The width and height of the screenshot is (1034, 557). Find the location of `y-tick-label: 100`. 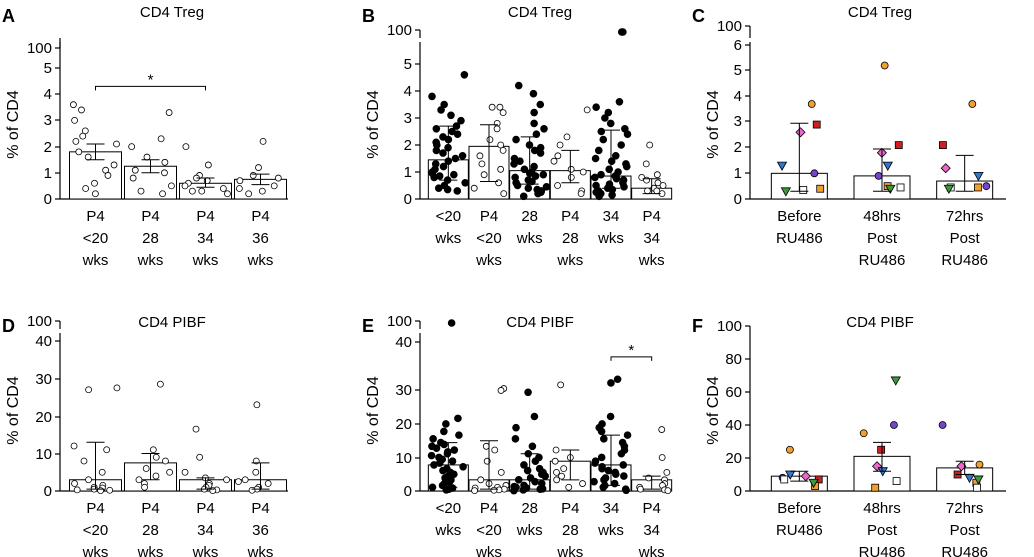

y-tick-label: 100 is located at coordinates (39, 321).